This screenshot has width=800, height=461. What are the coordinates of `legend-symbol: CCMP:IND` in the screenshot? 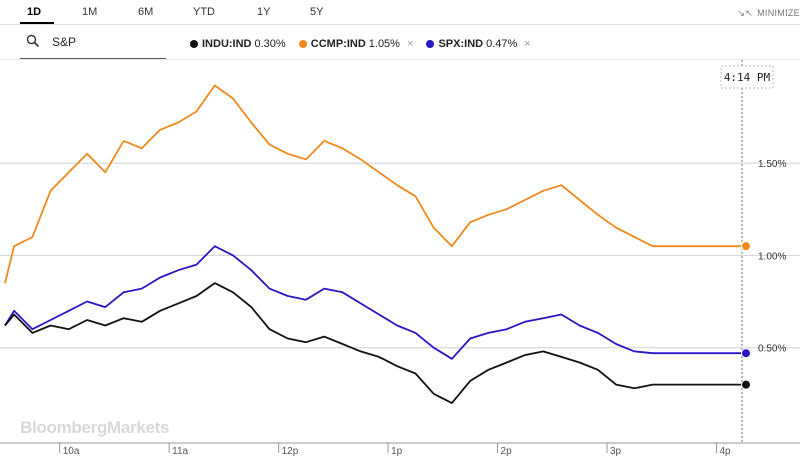 It's located at (338, 44).